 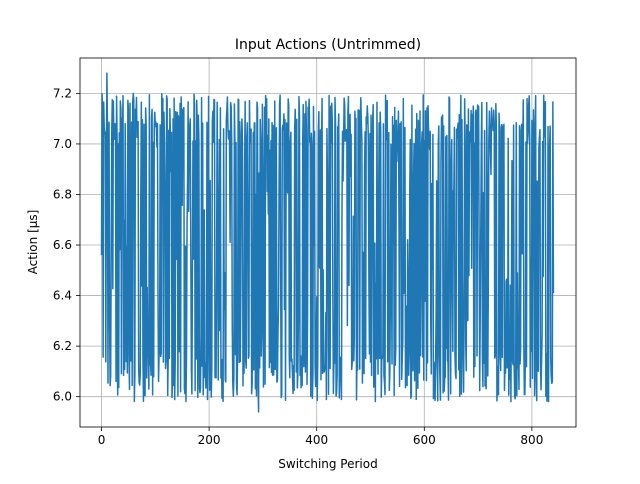 What do you see at coordinates (62, 93) in the screenshot?
I see `y-tick-label: 7.2` at bounding box center [62, 93].